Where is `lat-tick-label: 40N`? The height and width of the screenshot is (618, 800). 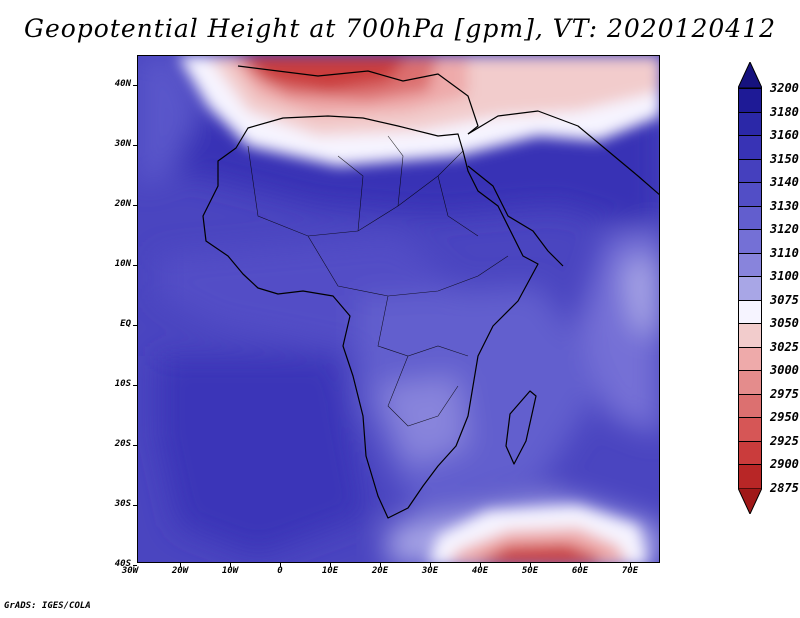 lat-tick-label: 40N is located at coordinates (122, 84).